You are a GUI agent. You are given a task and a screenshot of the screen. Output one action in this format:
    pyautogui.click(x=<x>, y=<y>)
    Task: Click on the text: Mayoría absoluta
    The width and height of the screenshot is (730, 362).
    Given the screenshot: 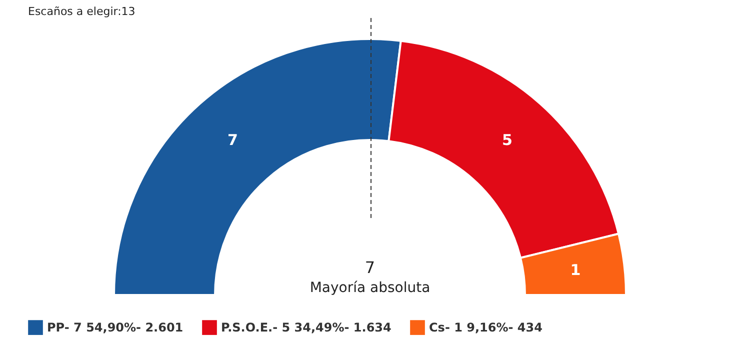 What is the action you would take?
    pyautogui.click(x=370, y=288)
    